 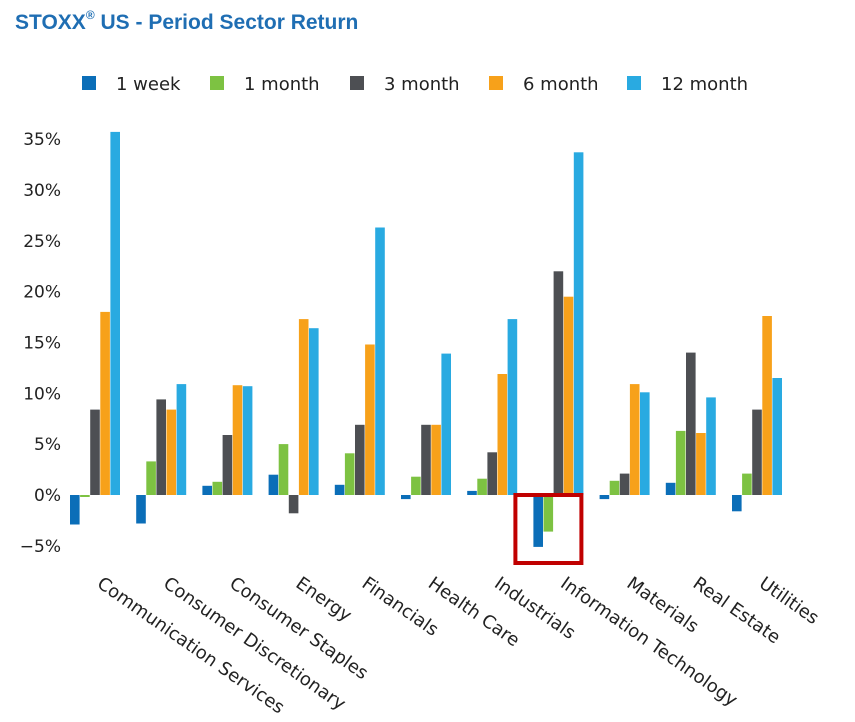 I want to click on highlight-rect, so click(x=548, y=529).